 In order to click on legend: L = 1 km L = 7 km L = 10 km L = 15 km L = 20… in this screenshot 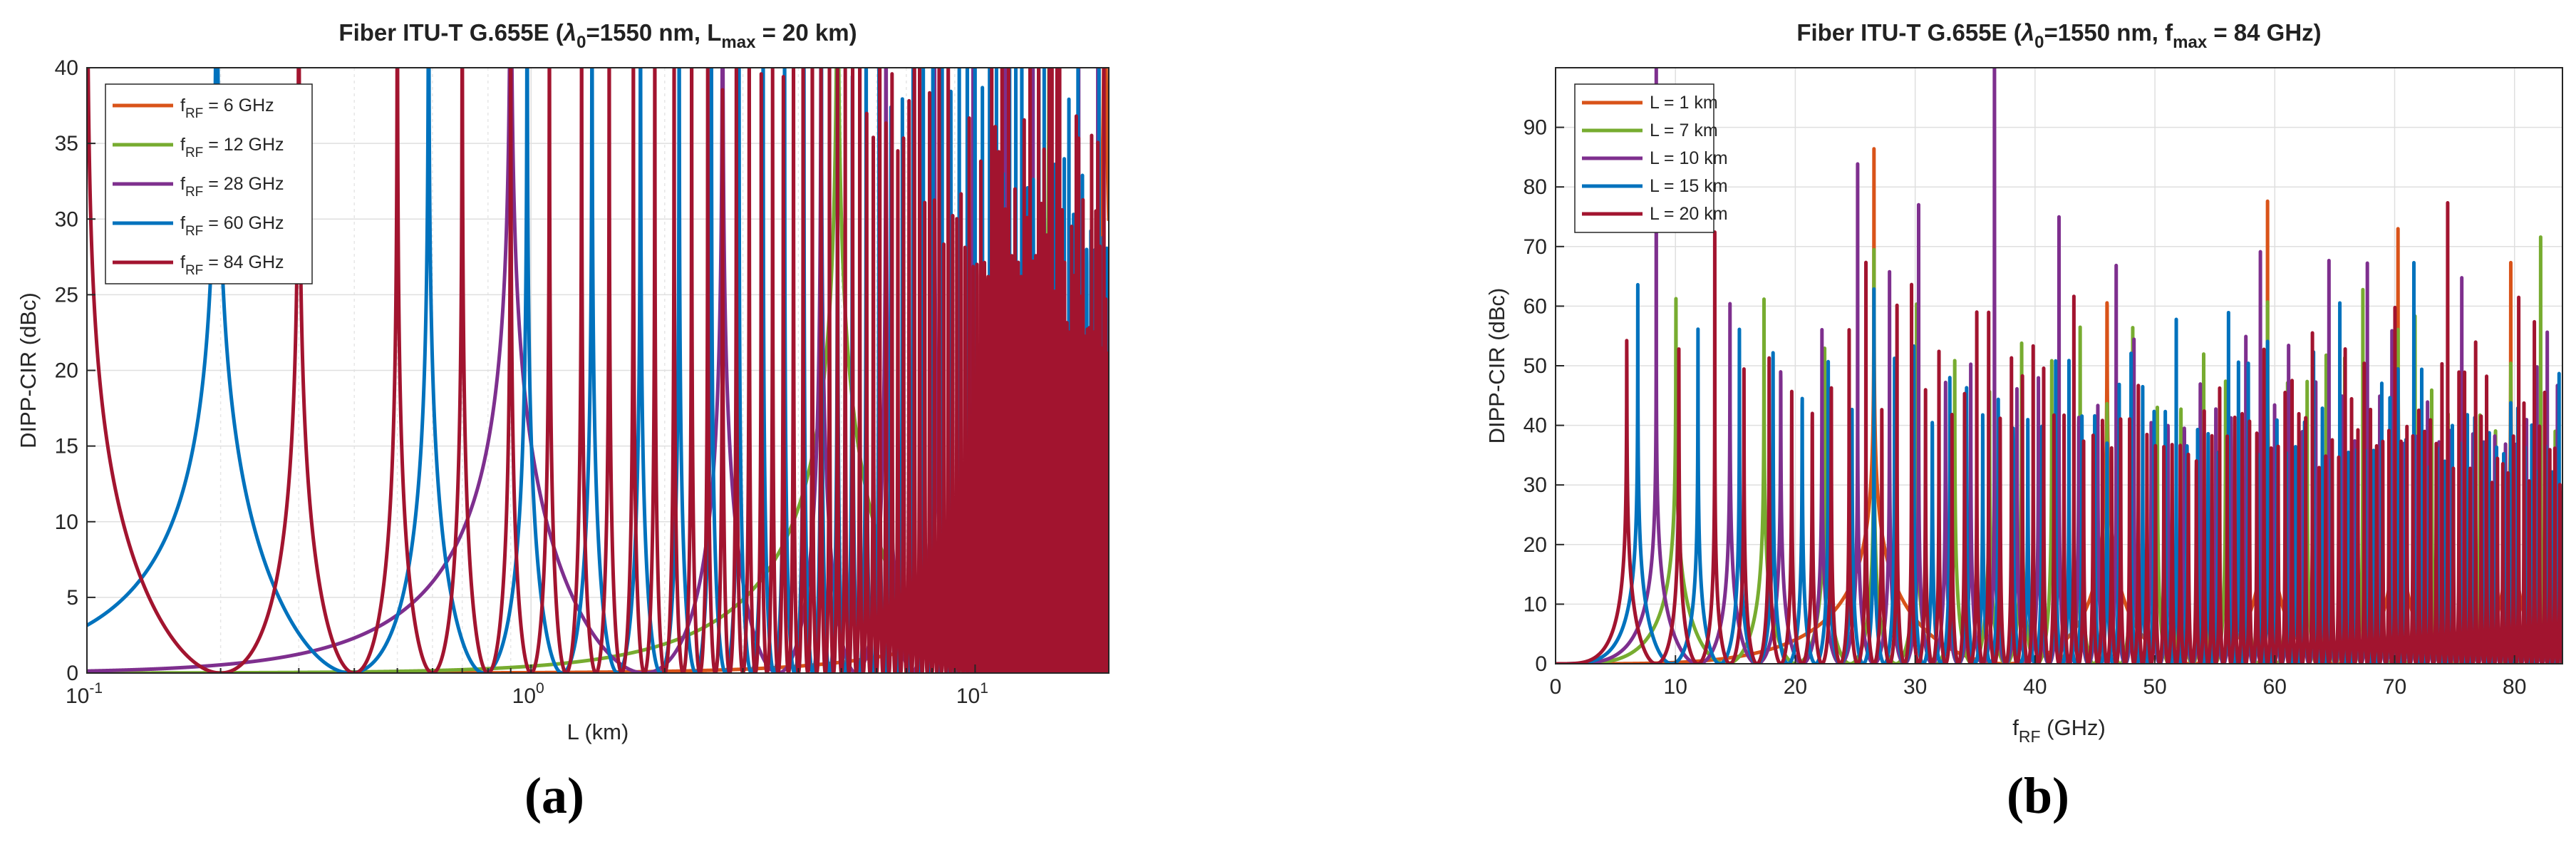, I will do `click(1651, 158)`.